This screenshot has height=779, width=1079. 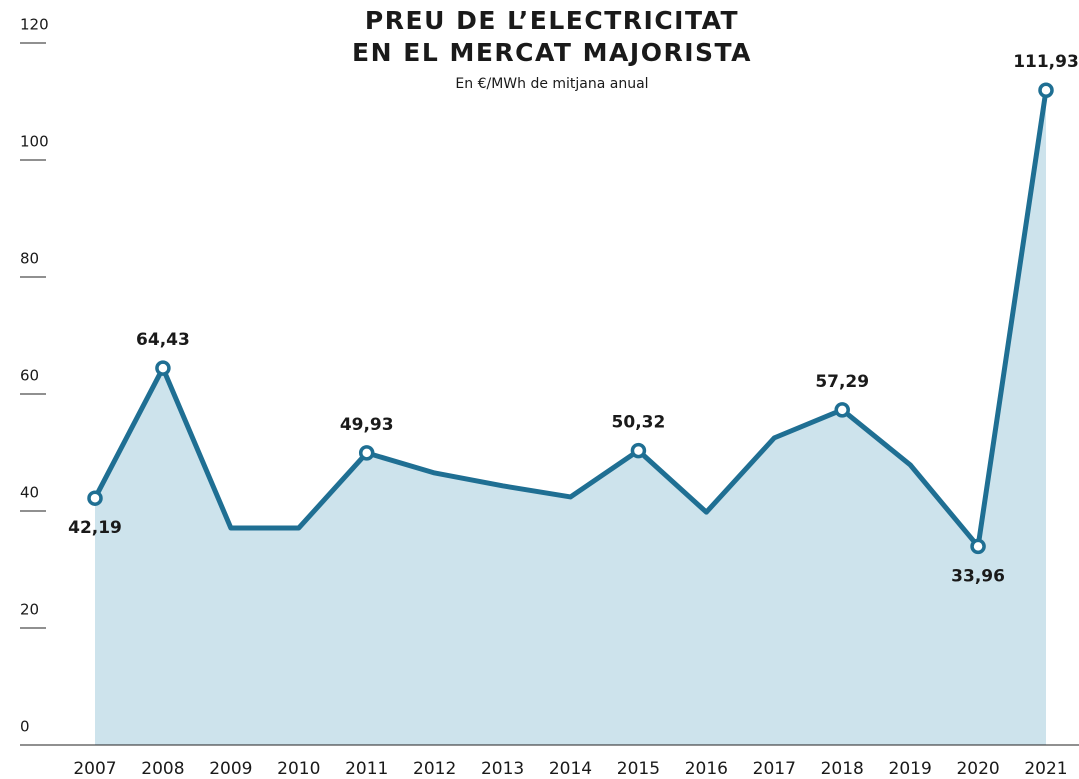 What do you see at coordinates (29, 259) in the screenshot?
I see `y-tick-label: 80` at bounding box center [29, 259].